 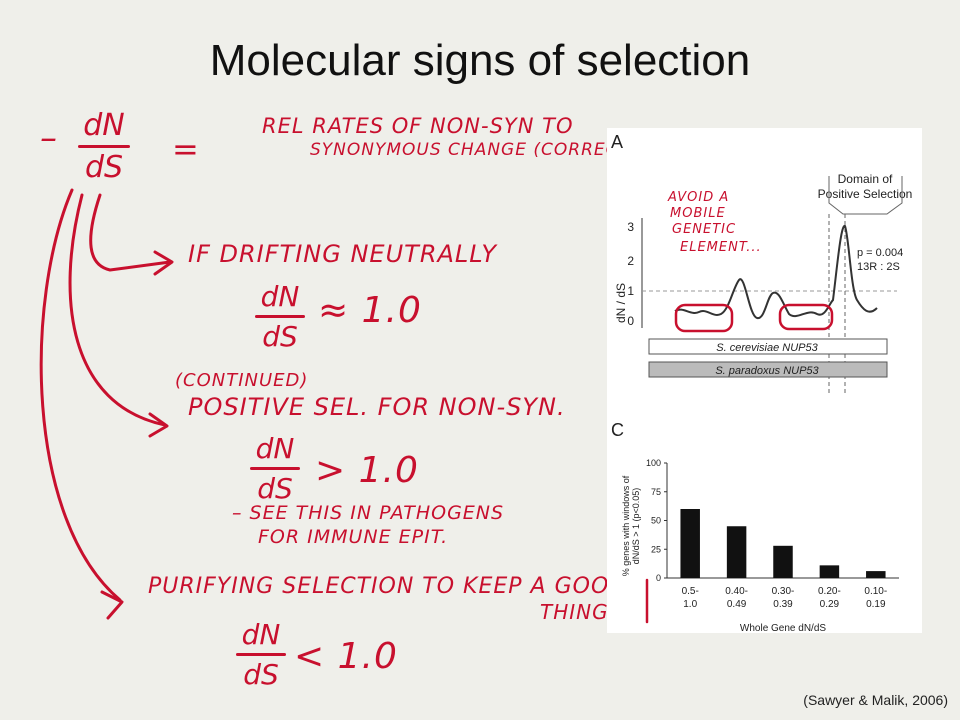 What do you see at coordinates (783, 543) in the screenshot?
I see `panel-c-bars` at bounding box center [783, 543].